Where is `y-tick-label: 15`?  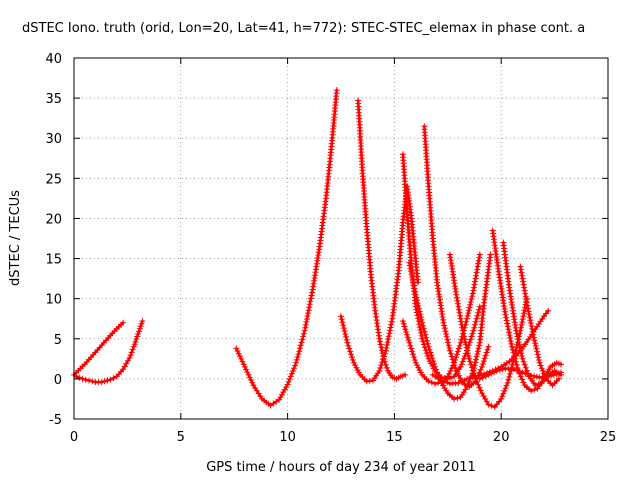 y-tick-label: 15 is located at coordinates (53, 260).